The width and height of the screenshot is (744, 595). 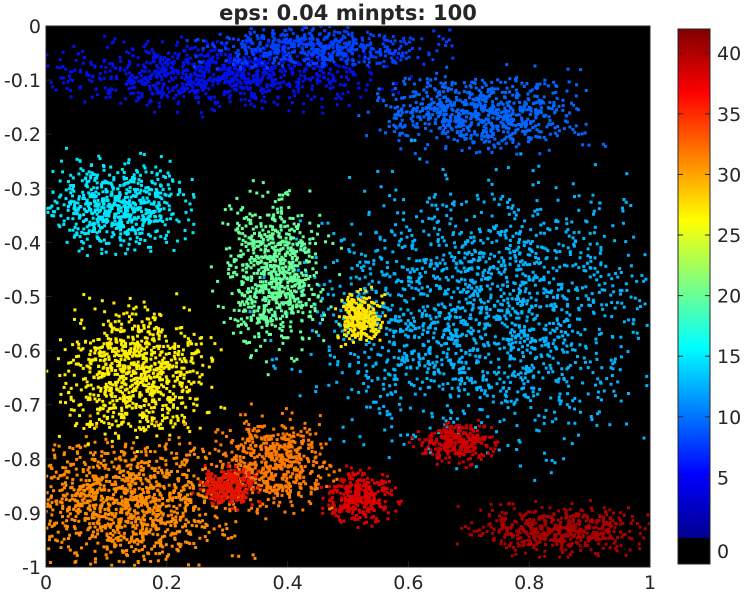 What do you see at coordinates (348, 13) in the screenshot?
I see `chart-title: eps: 0.04 minpts: 100` at bounding box center [348, 13].